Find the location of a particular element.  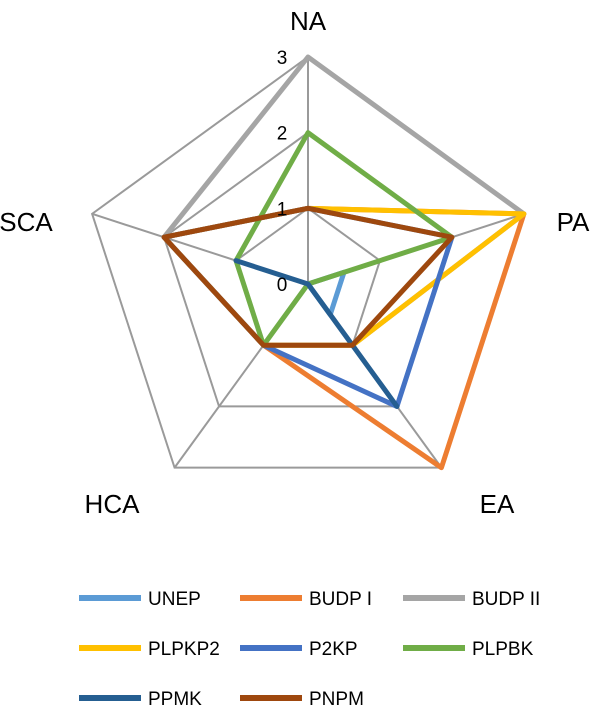

series-ppmk is located at coordinates (316, 333).